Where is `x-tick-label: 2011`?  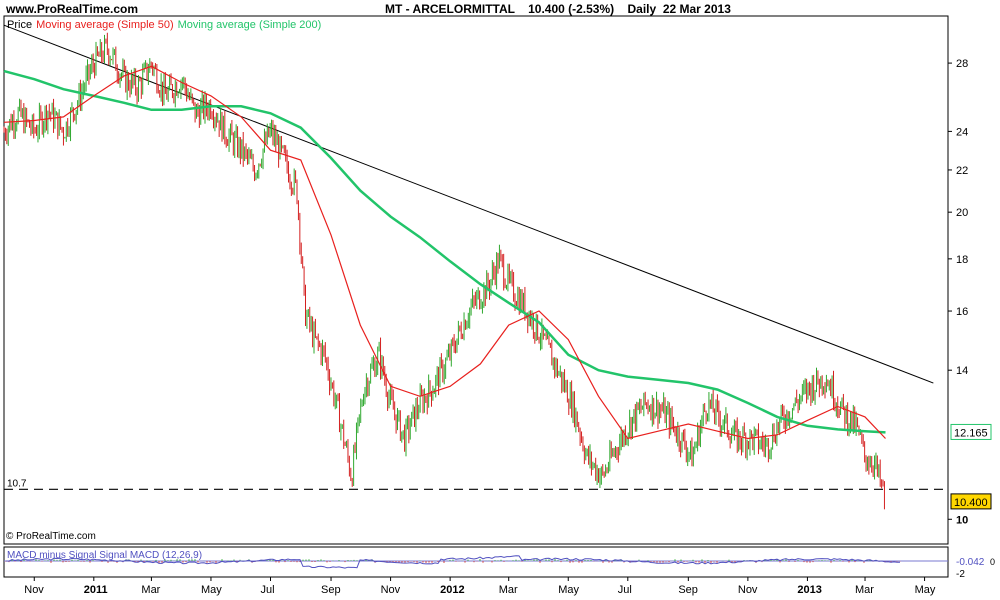
x-tick-label: 2011 is located at coordinates (96, 590).